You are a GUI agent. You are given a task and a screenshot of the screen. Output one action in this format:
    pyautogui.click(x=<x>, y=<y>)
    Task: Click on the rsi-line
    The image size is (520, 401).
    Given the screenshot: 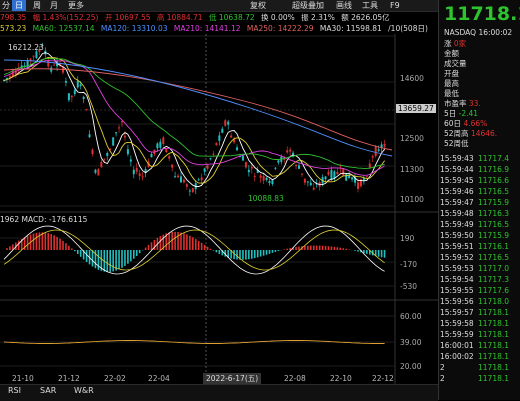 What is the action you would take?
    pyautogui.click(x=194, y=342)
    